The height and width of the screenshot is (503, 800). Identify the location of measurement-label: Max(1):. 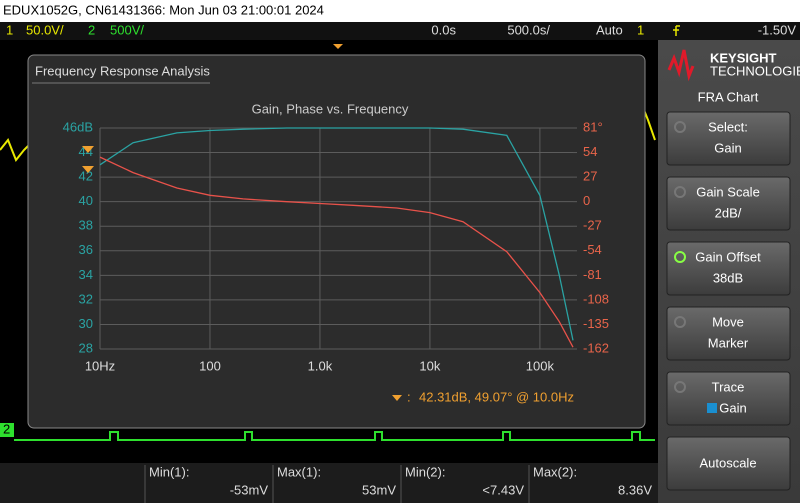
(299, 471).